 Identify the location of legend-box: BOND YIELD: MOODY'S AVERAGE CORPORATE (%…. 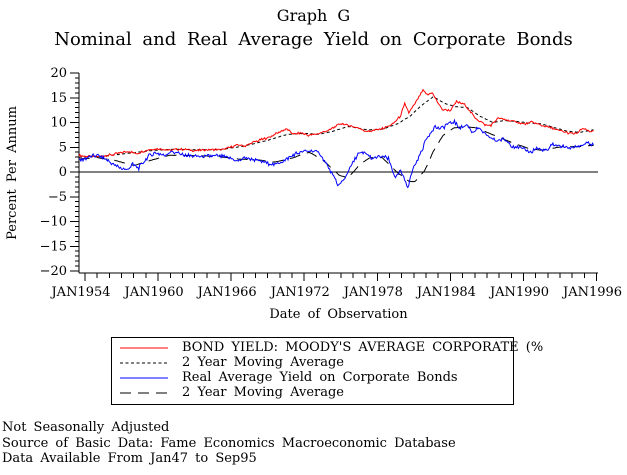
(327, 371).